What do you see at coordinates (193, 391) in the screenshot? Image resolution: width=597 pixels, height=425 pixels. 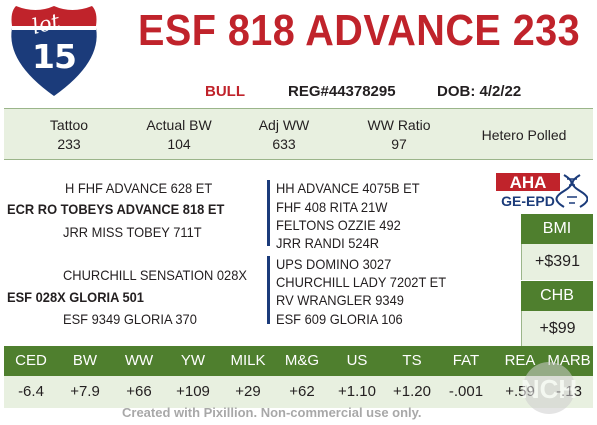 I see `epd-value: +109` at bounding box center [193, 391].